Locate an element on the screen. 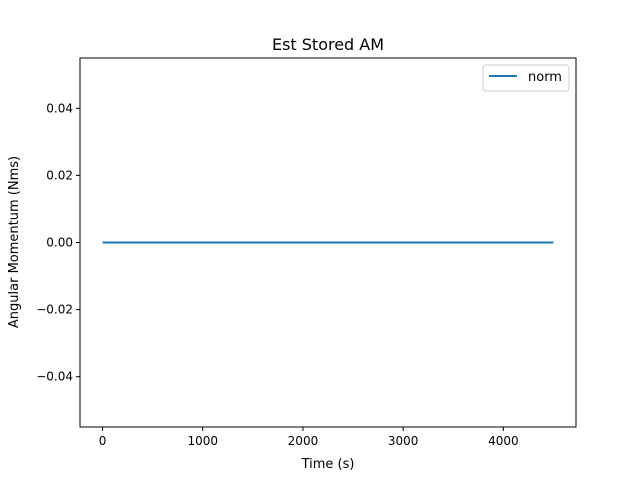 This screenshot has height=480, width=640. y-axis-label: Angular Momentum (Nms) is located at coordinates (14, 242).